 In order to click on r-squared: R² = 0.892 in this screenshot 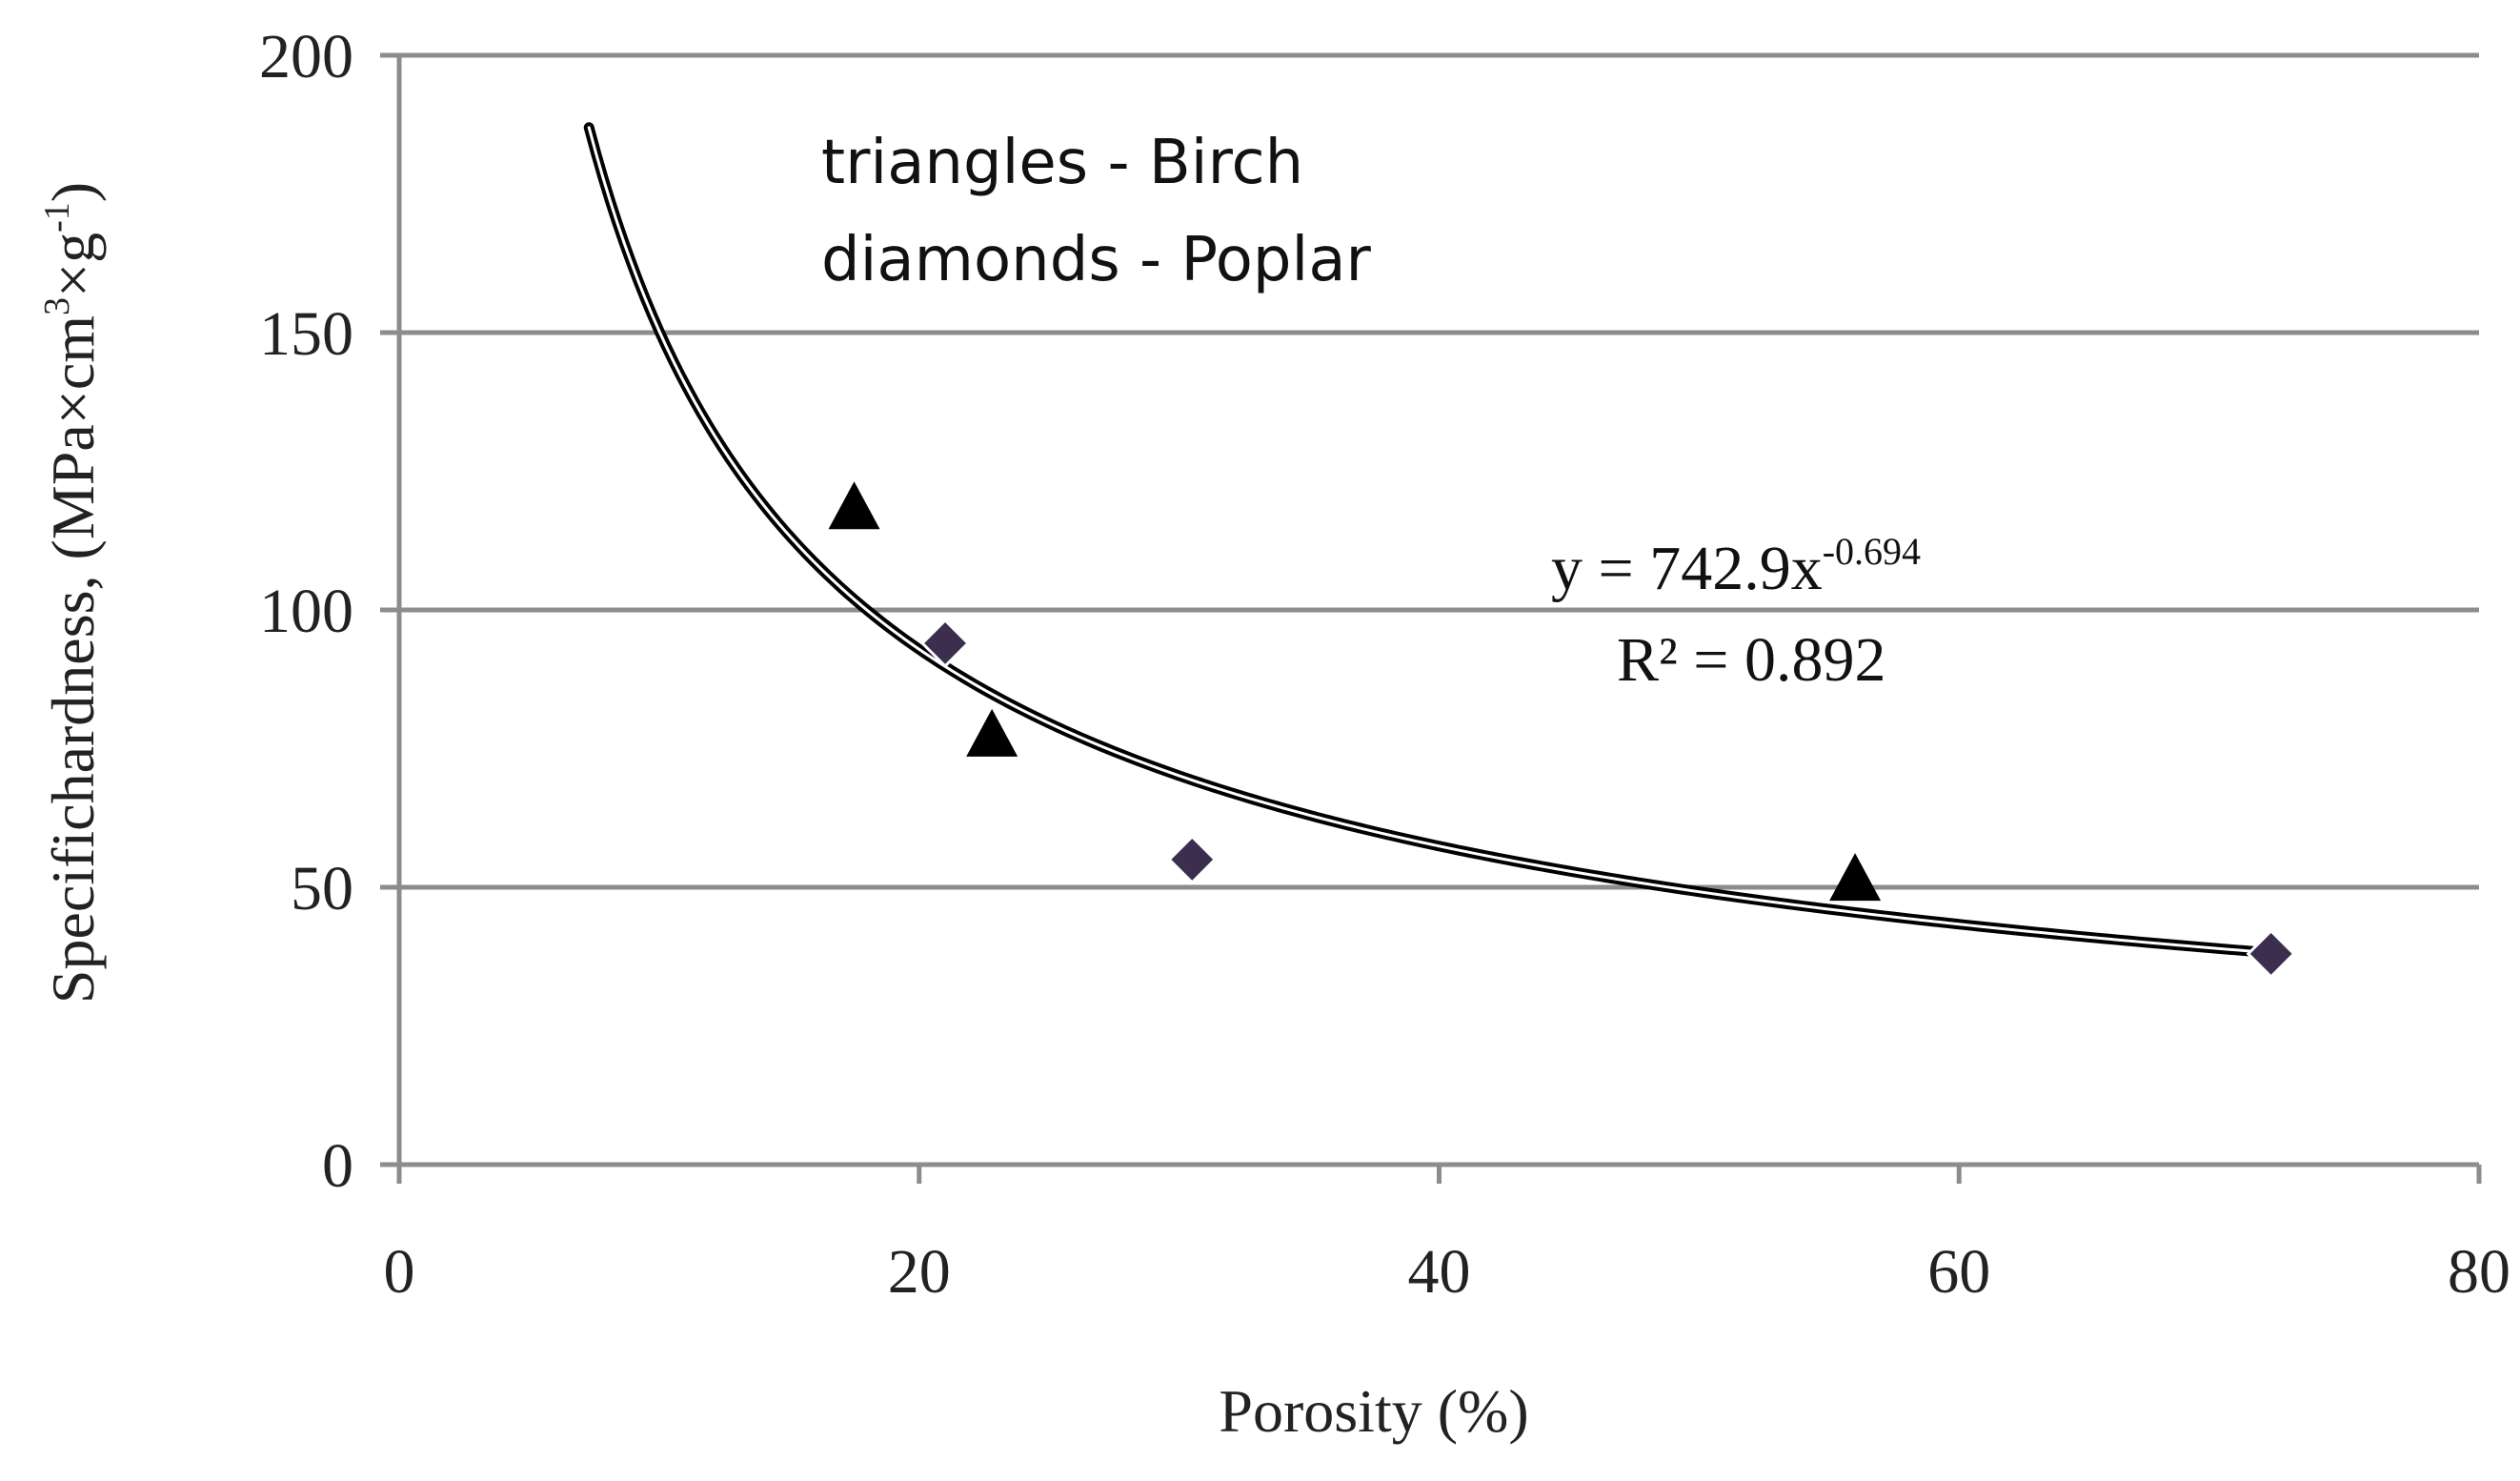, I will do `click(1752, 660)`.